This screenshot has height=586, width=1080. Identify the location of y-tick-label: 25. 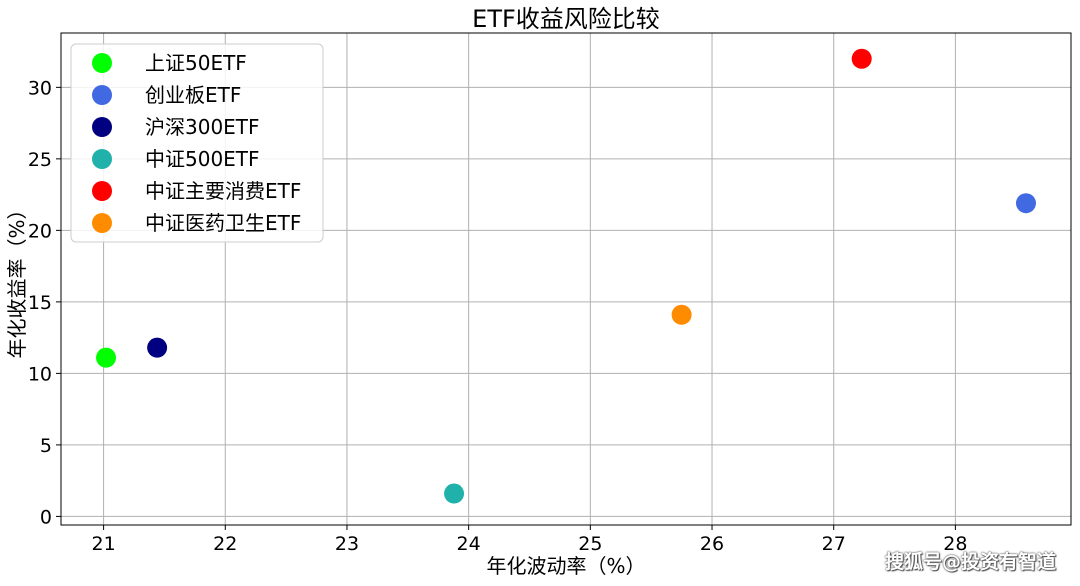
(40, 160).